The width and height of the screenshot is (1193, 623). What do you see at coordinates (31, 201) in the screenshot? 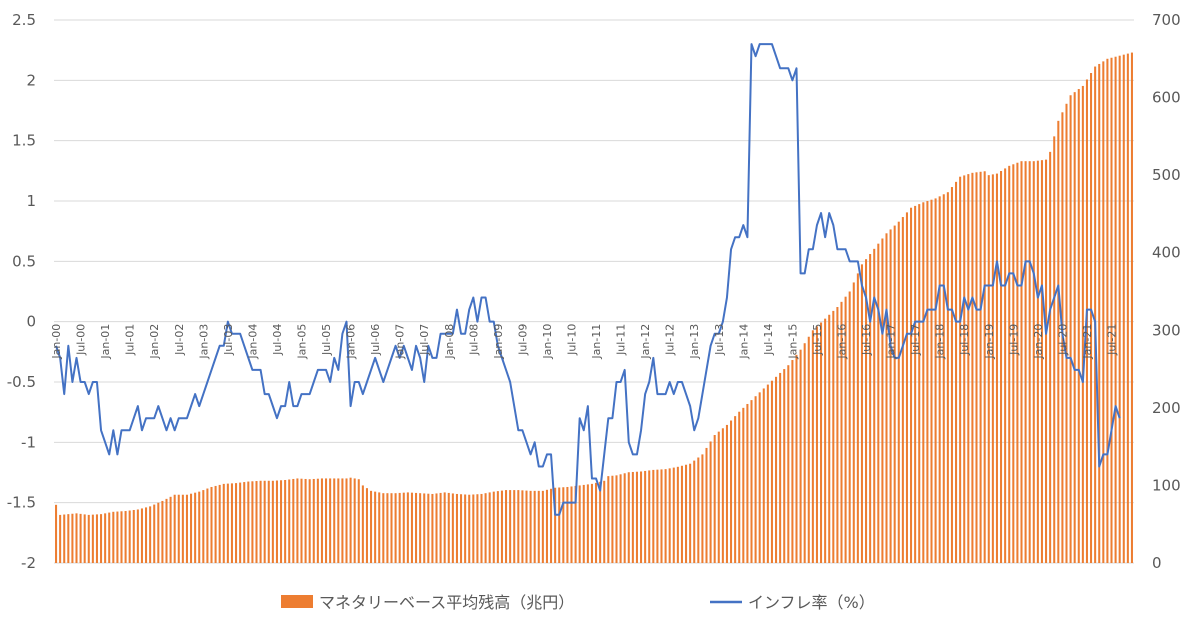
I see `y-left-tick-label: 1` at bounding box center [31, 201].